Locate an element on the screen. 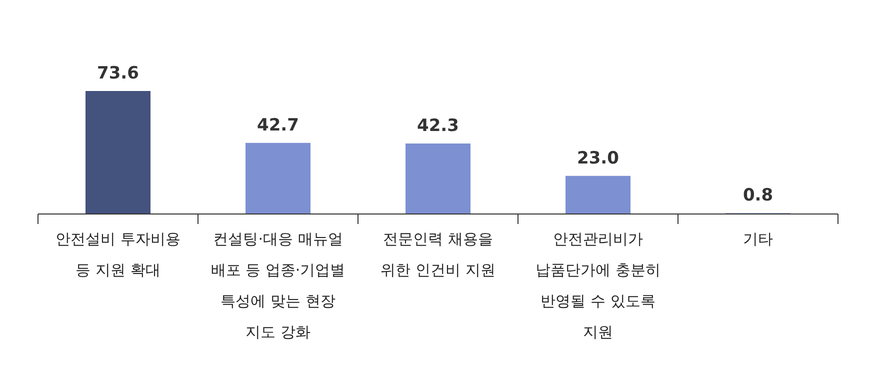 Image resolution: width=878 pixels, height=372 pixels. data-label: 73.6 is located at coordinates (118, 73).